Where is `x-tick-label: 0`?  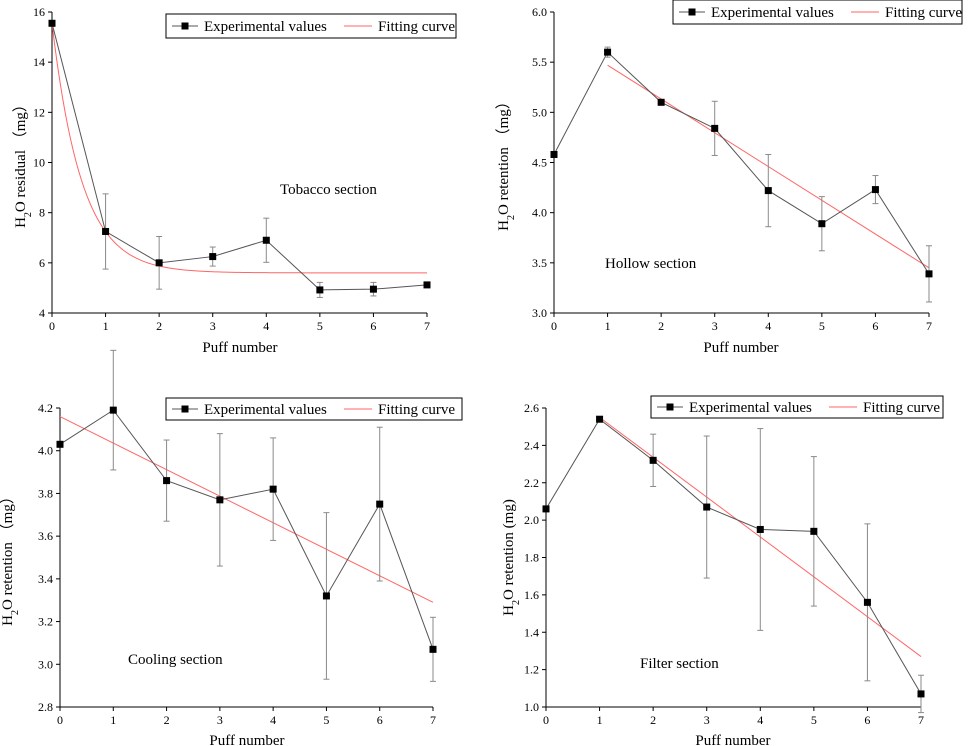
x-tick-label: 0 is located at coordinates (546, 720).